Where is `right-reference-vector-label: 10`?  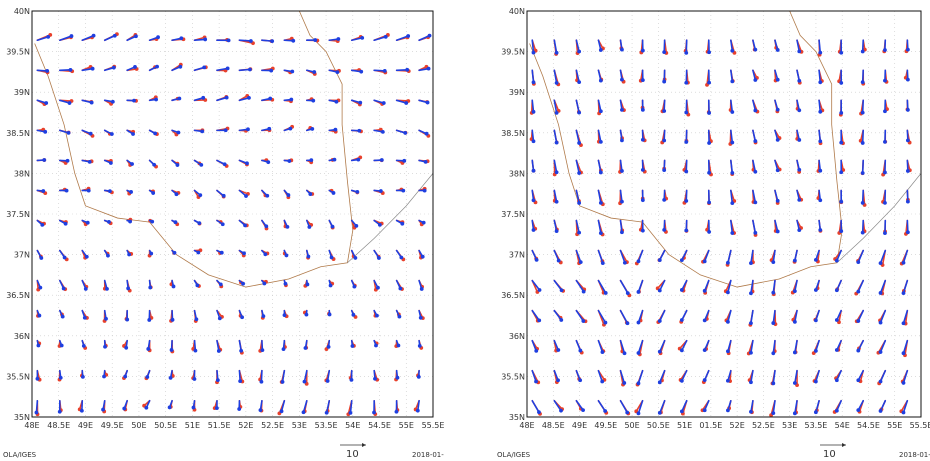
right-reference-vector-label: 10 is located at coordinates (829, 454).